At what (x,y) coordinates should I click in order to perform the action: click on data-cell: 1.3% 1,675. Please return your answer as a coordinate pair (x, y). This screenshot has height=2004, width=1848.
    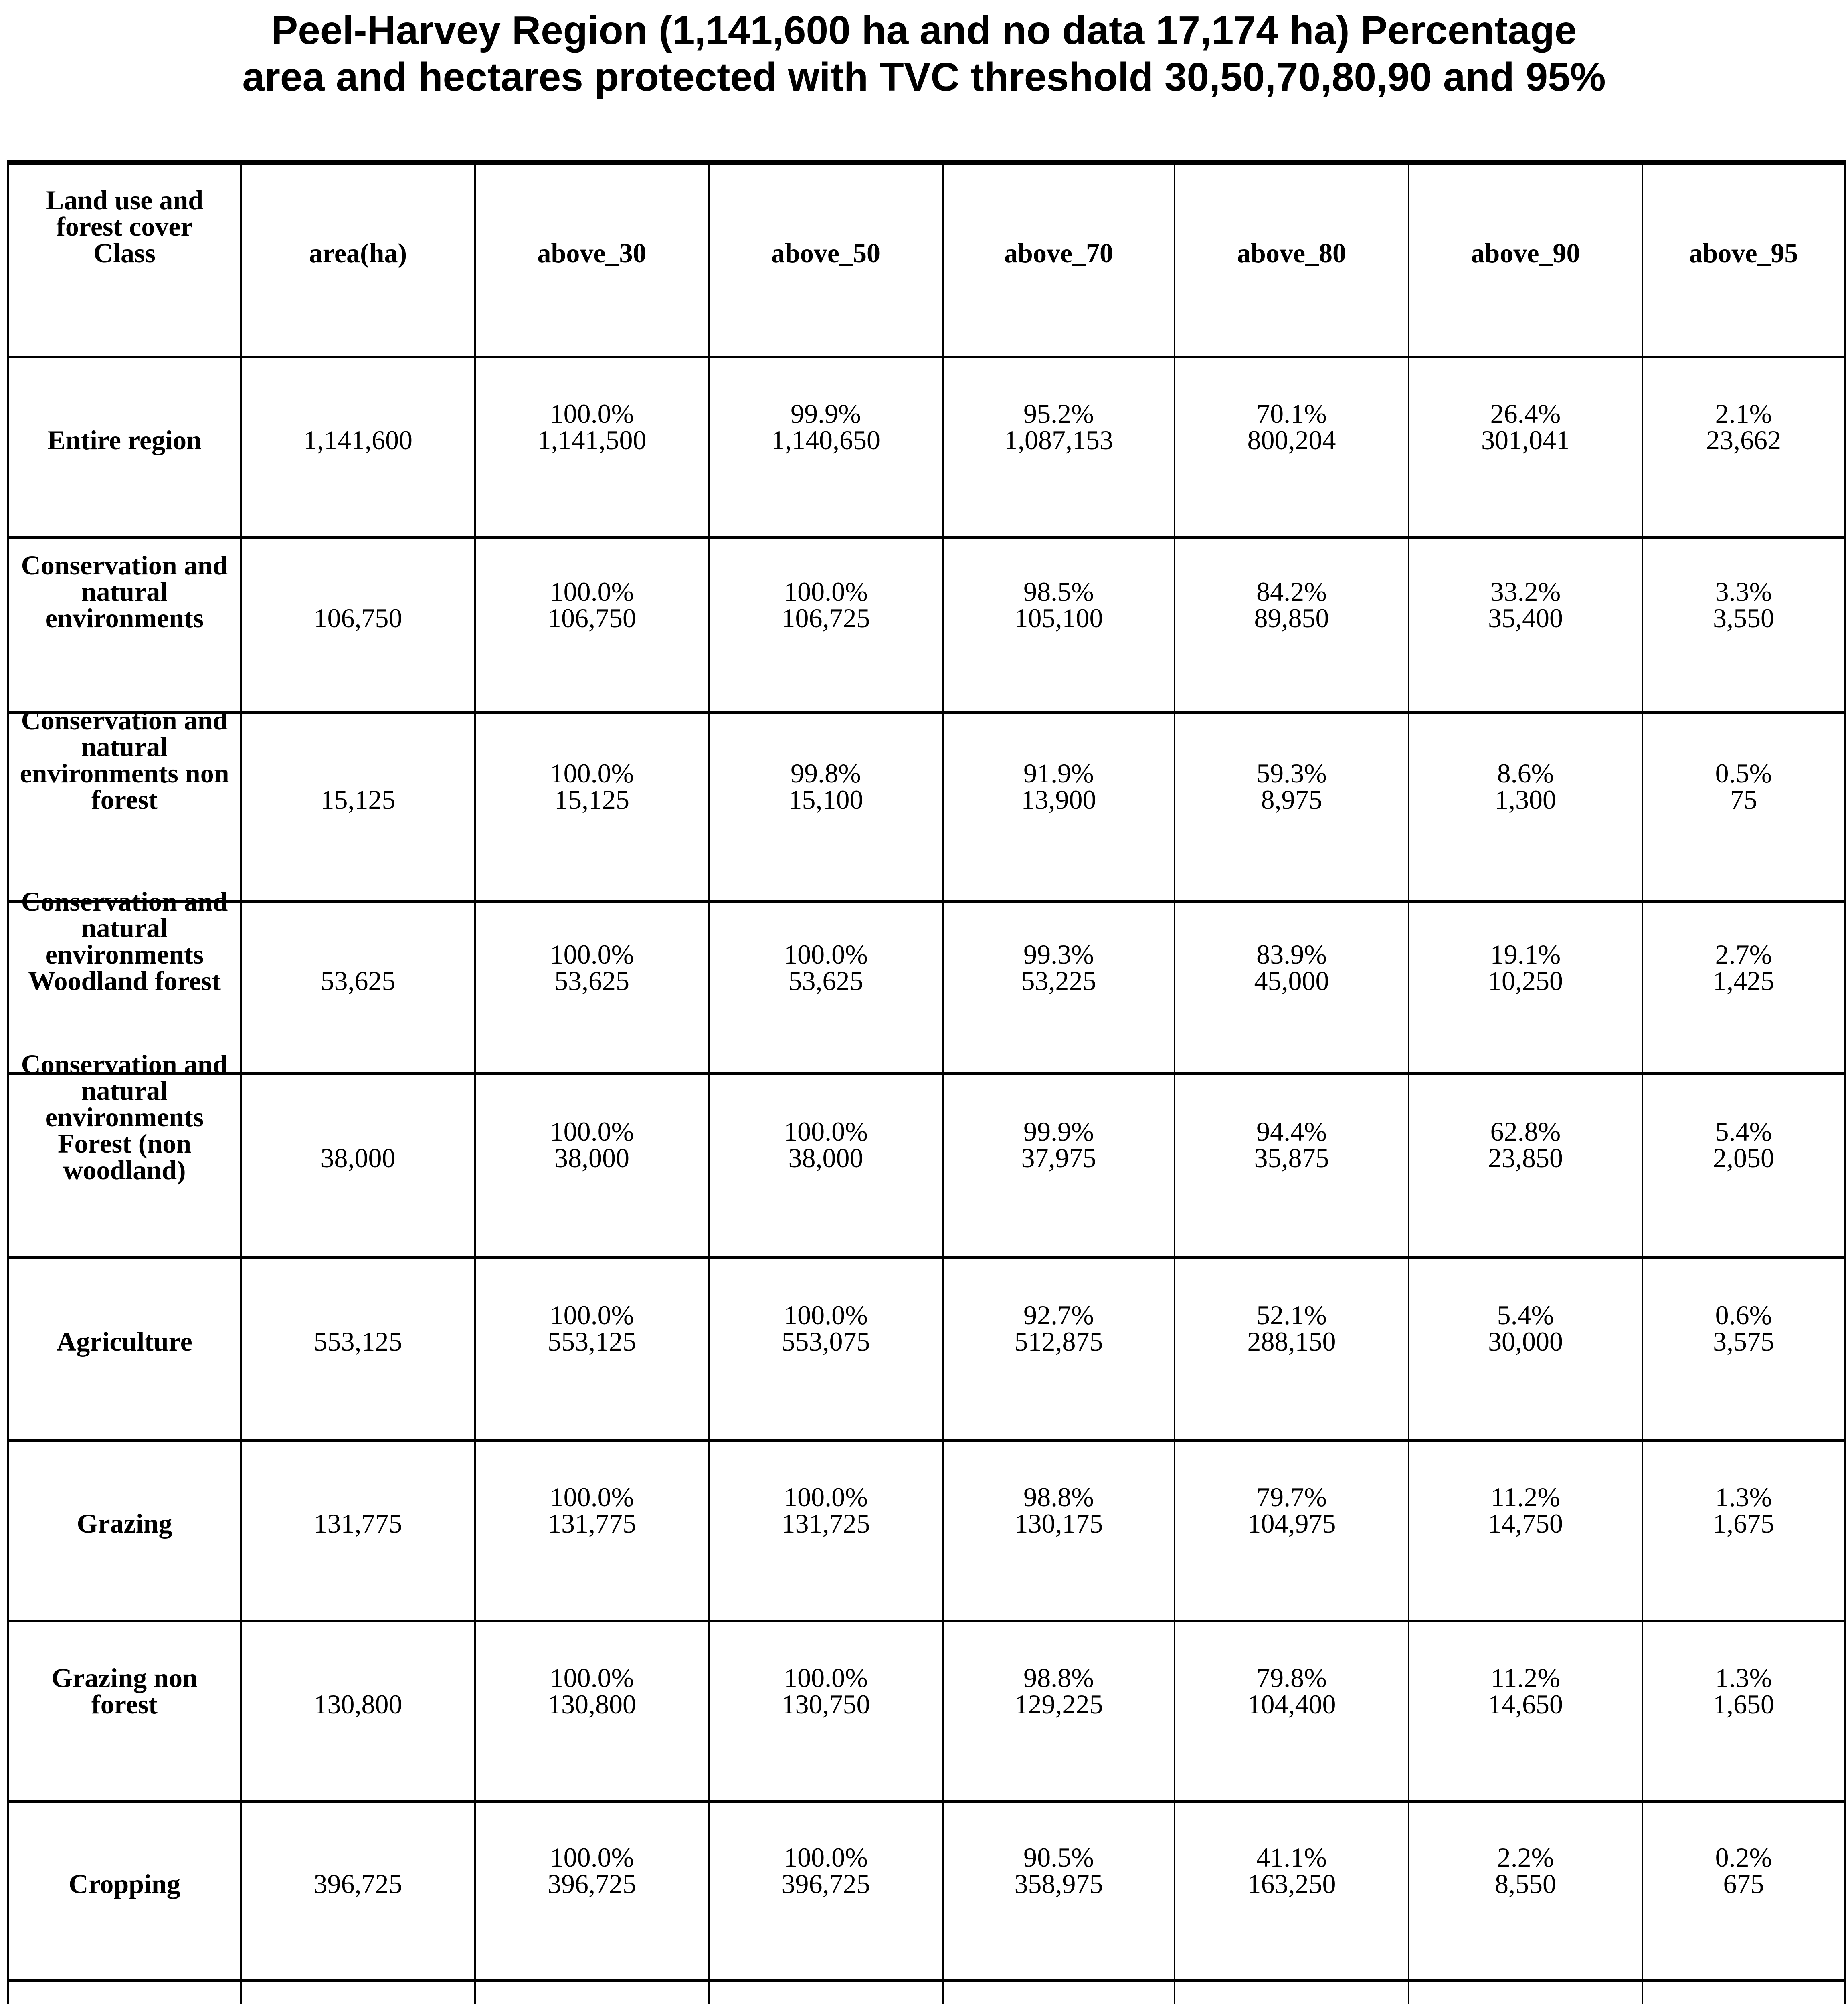
    Looking at the image, I should click on (1743, 1532).